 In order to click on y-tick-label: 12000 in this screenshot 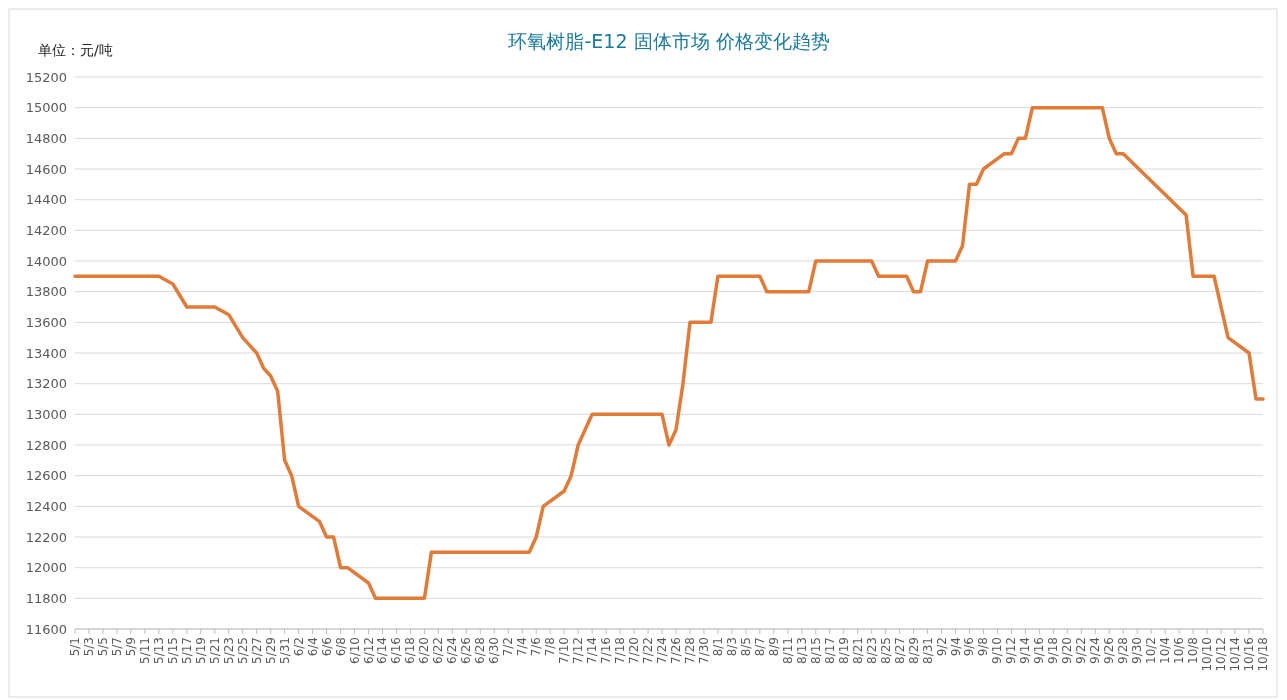, I will do `click(46, 568)`.